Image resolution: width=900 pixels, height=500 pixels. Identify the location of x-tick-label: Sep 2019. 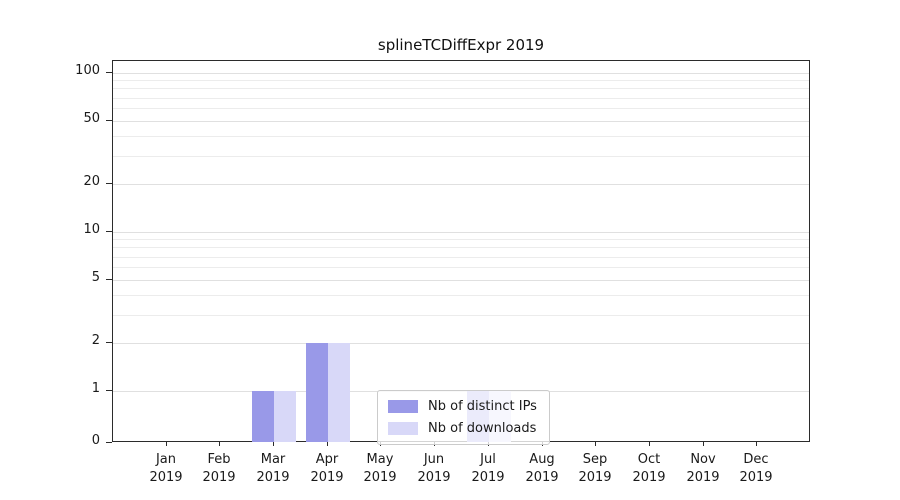
(595, 468).